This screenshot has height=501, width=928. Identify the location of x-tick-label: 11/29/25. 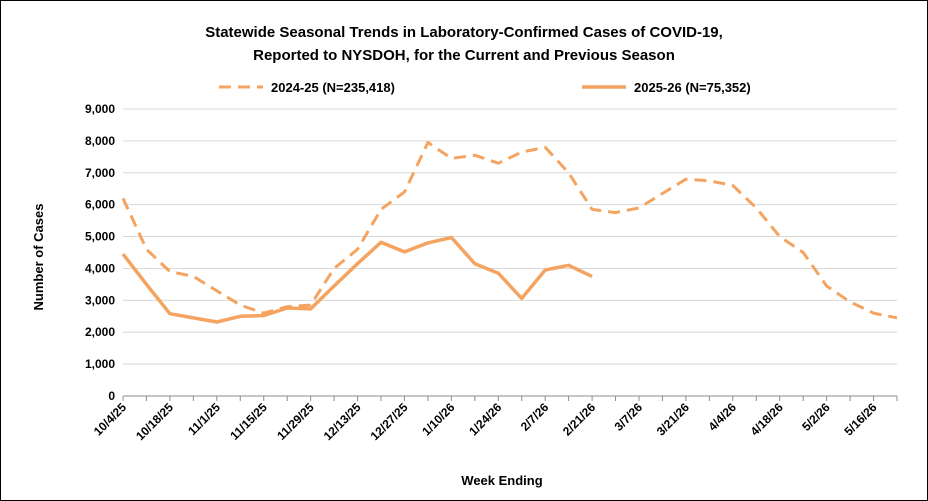
(295, 421).